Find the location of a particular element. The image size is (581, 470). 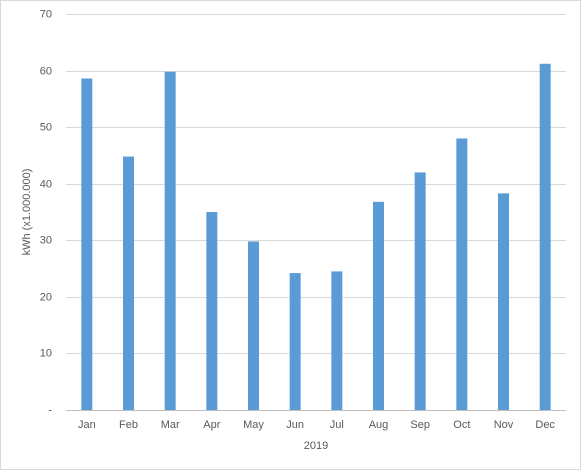

x-tick-label: Jul is located at coordinates (337, 425).